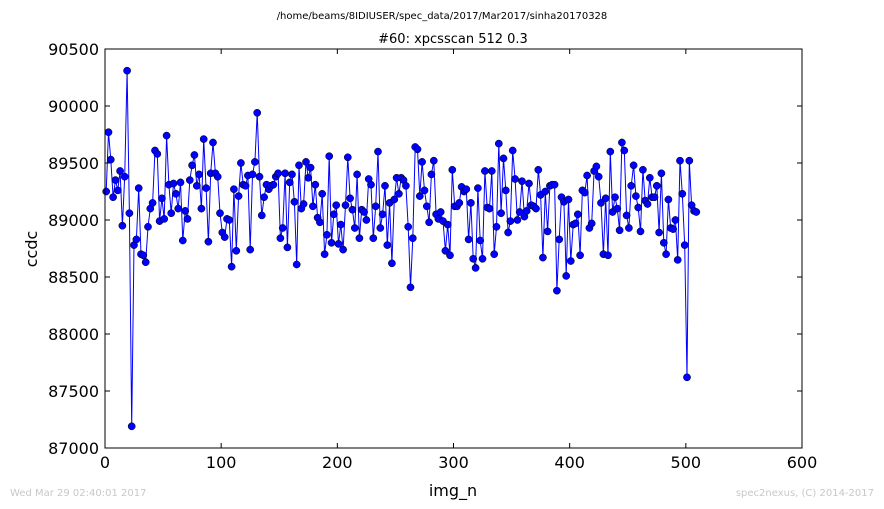 The width and height of the screenshot is (884, 509). I want to click on x-tick-label: 400, so click(569, 462).